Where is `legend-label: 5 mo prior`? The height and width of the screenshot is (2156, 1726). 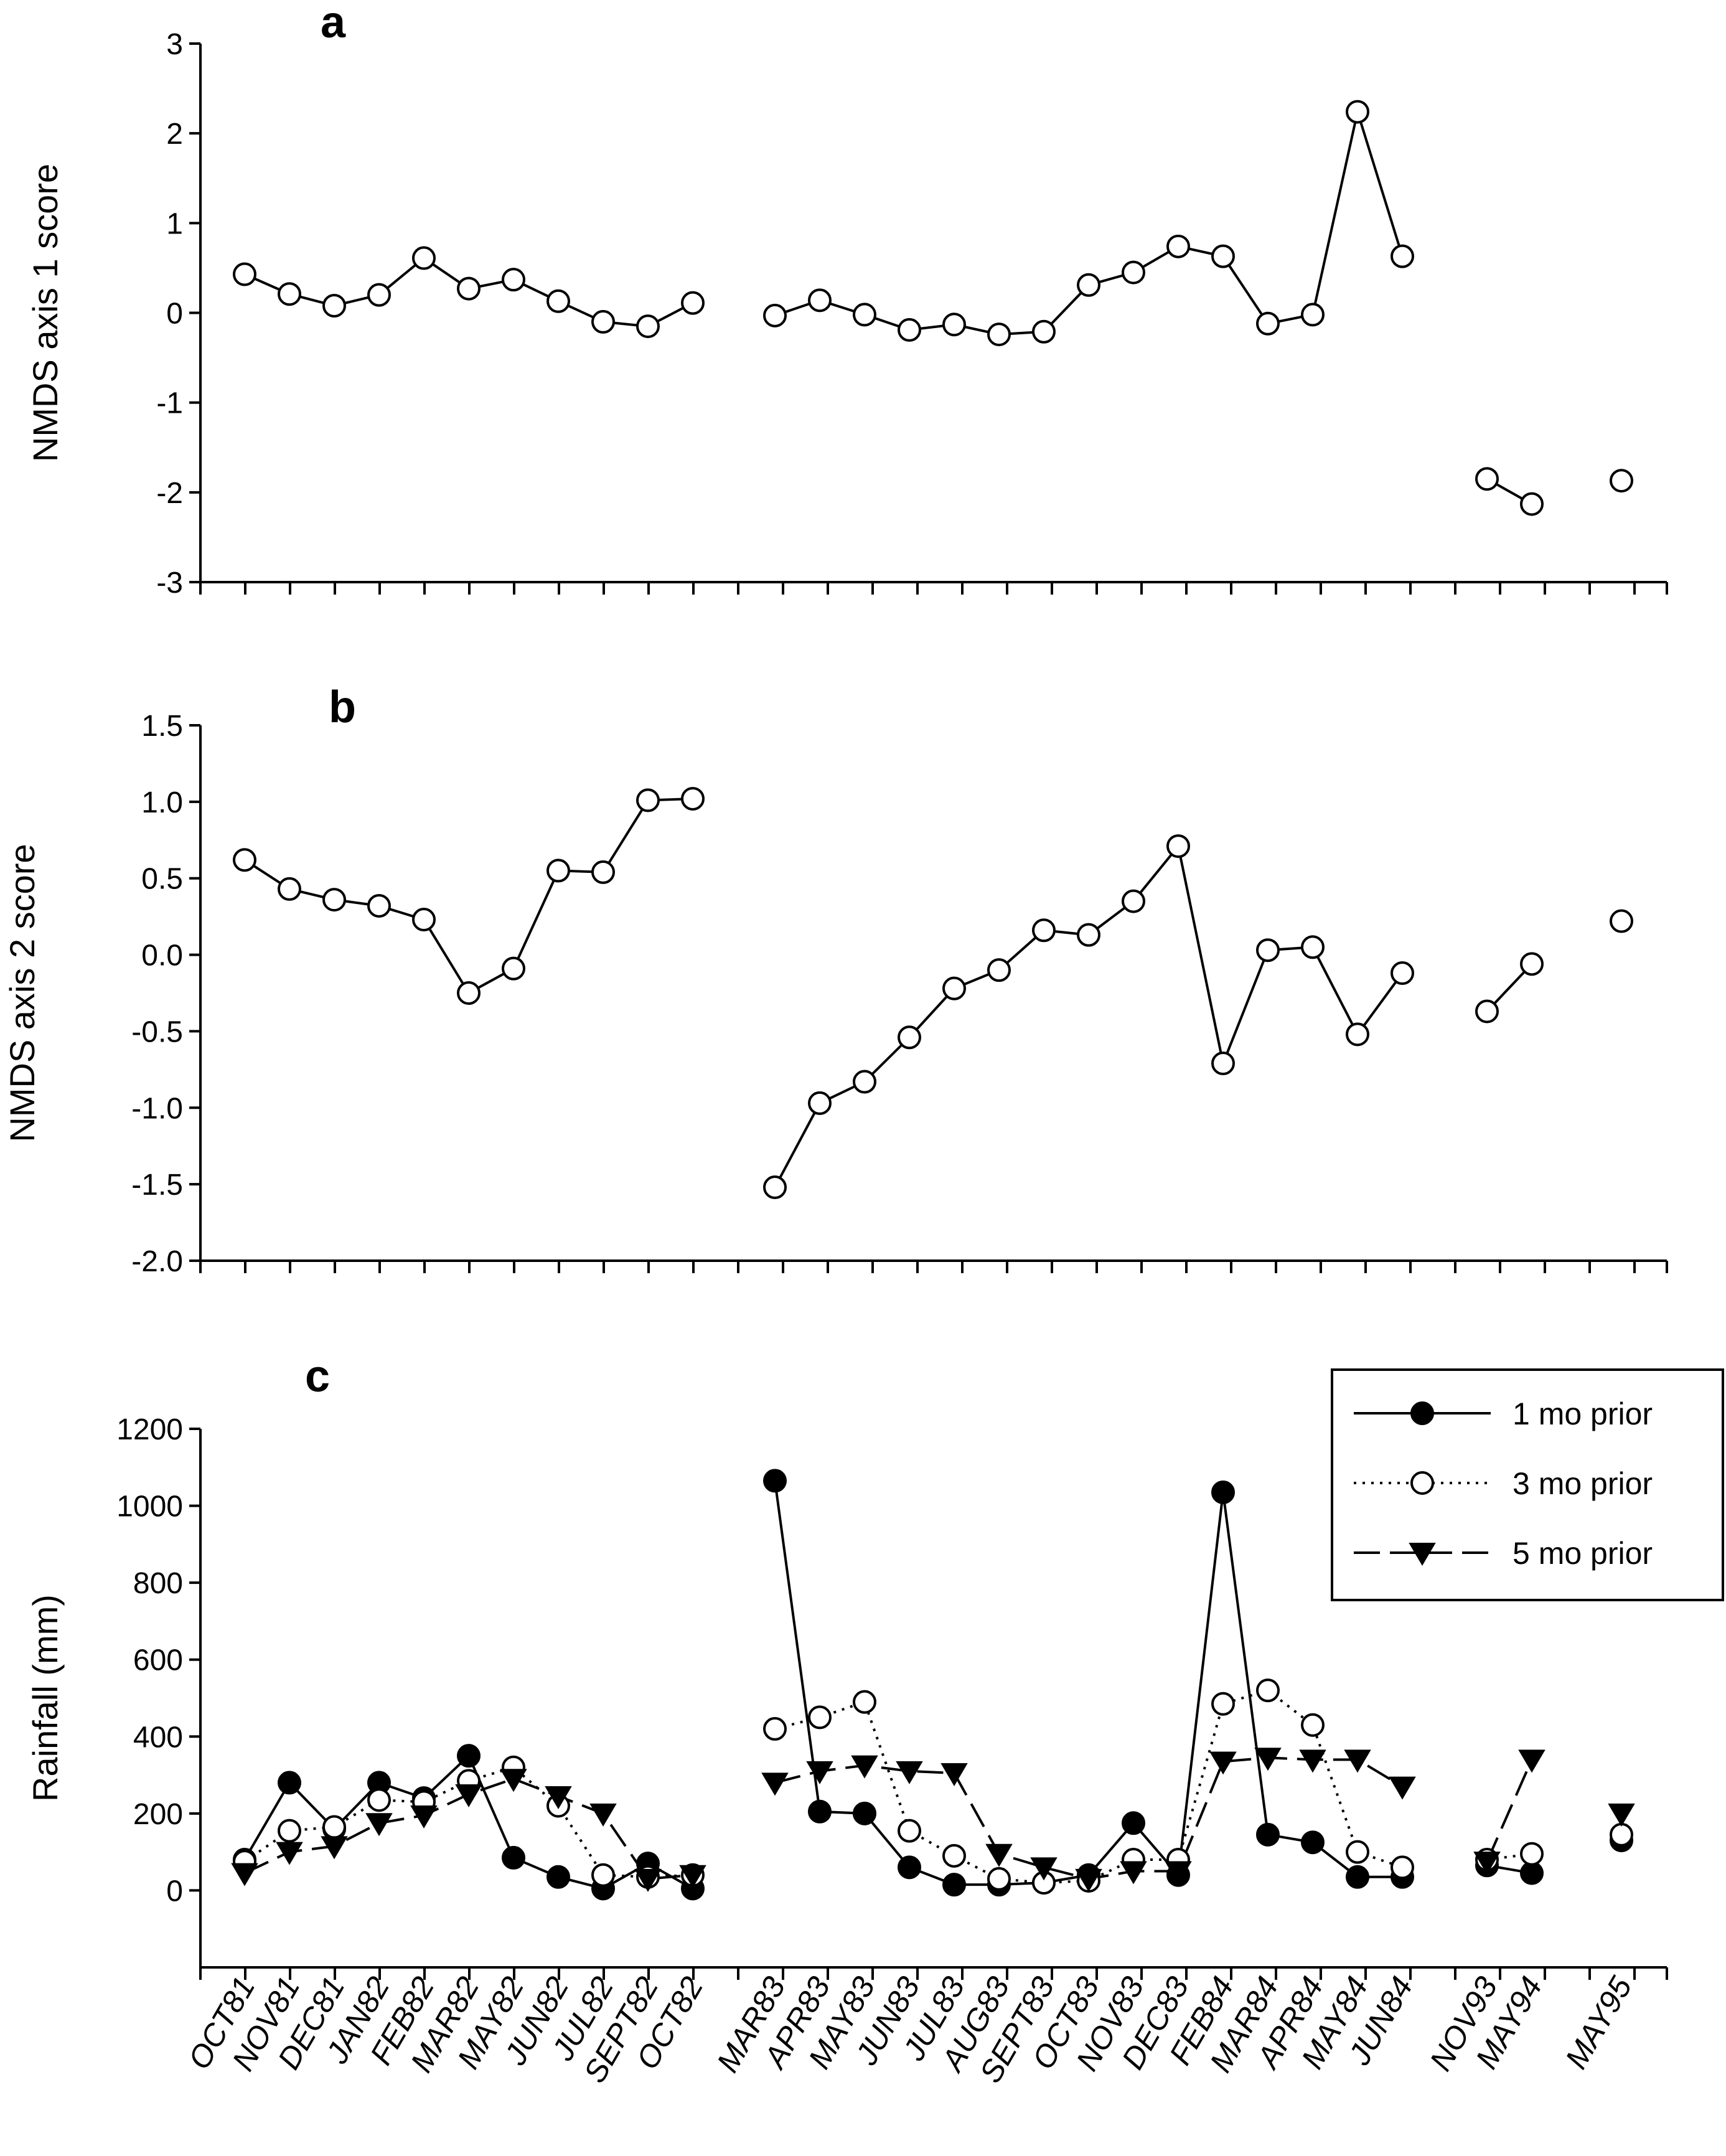 legend-label: 5 mo prior is located at coordinates (1583, 1554).